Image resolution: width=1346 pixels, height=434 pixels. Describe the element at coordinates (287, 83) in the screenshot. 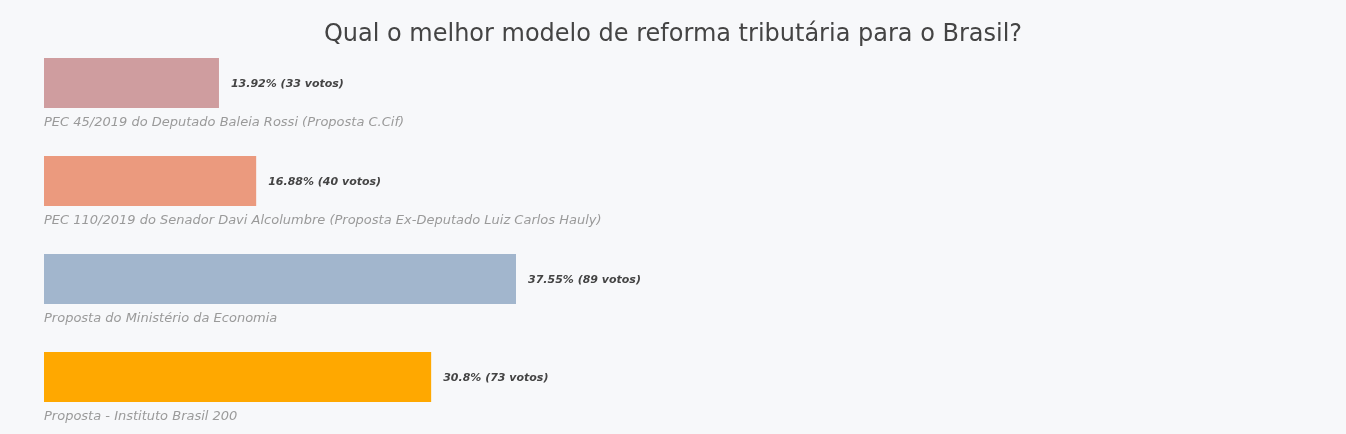

I see `data-label: 13.92% (33 votos)` at that location.